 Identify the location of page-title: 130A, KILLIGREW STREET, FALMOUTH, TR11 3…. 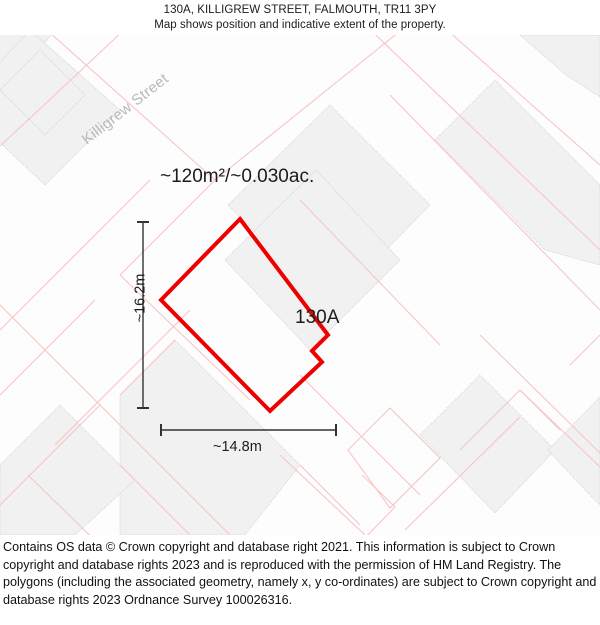
(300, 10).